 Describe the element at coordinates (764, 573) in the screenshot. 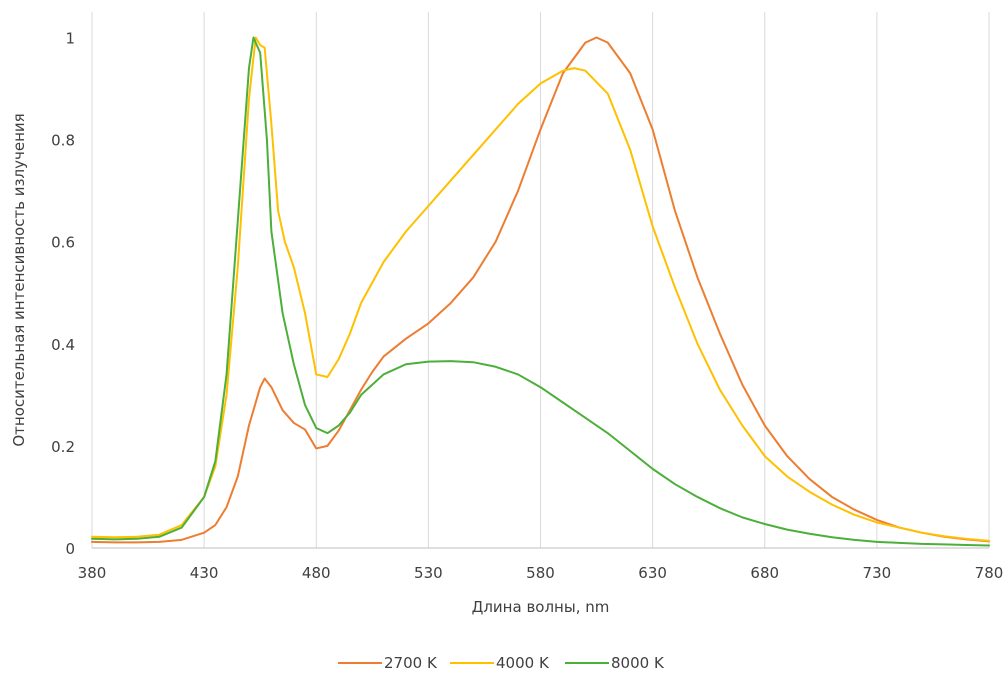

I see `x-tick-label: 680` at that location.